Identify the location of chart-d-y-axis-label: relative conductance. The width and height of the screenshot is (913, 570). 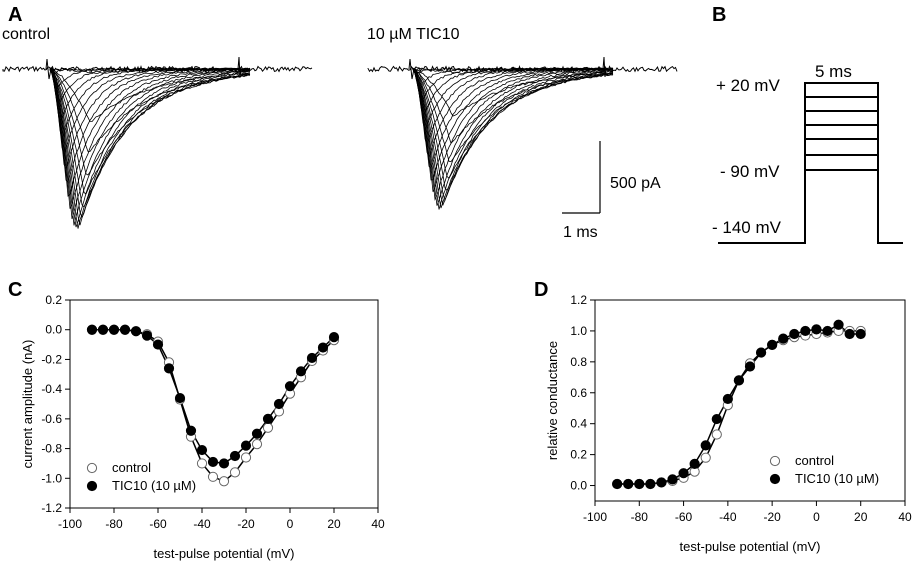
(552, 400).